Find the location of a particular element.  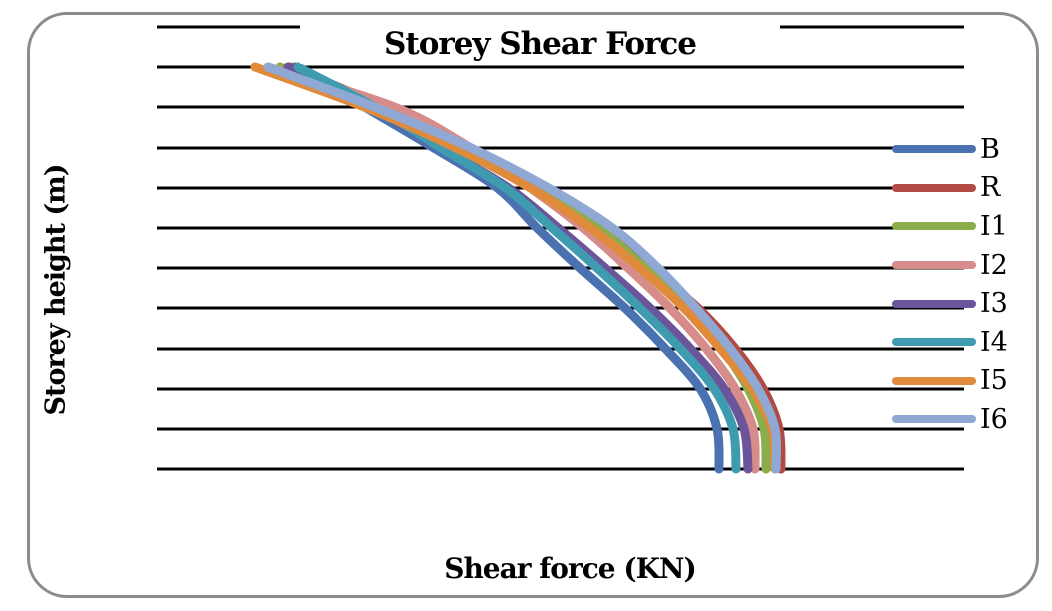

legend-label: B is located at coordinates (990, 149).